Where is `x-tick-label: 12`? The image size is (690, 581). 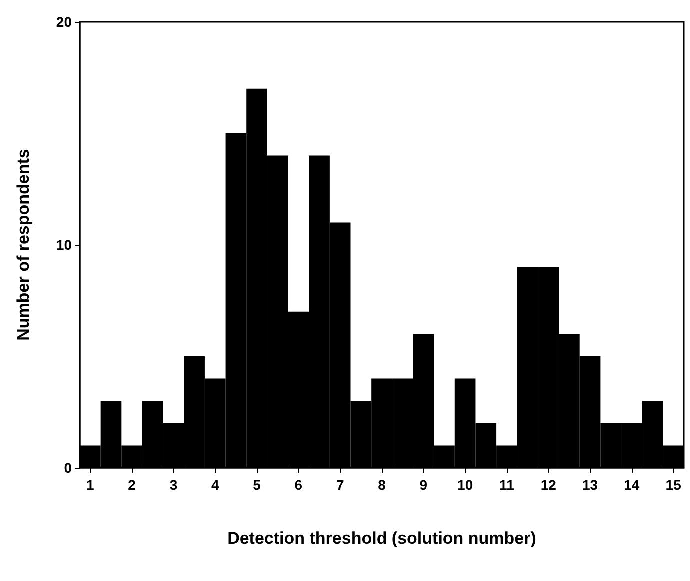 x-tick-label: 12 is located at coordinates (548, 485).